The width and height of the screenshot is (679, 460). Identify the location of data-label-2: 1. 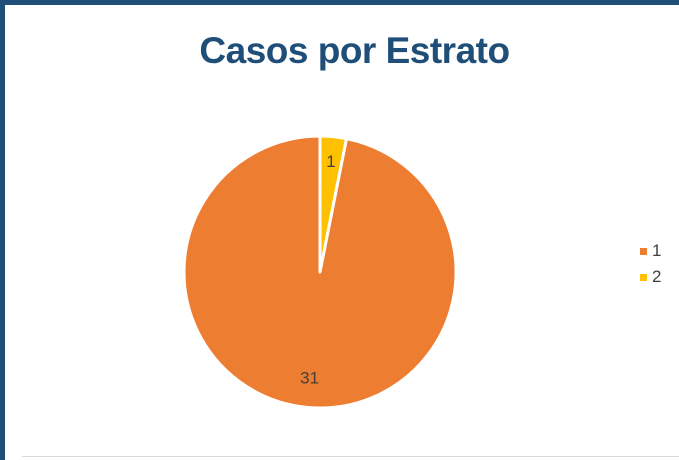
(330, 161).